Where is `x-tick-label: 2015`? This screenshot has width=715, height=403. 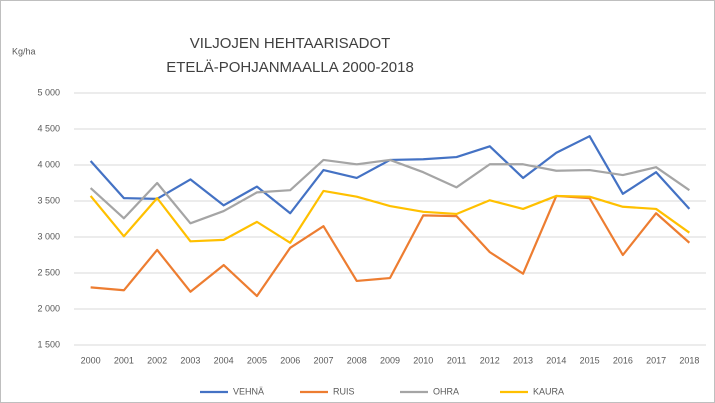
x-tick-label: 2015 is located at coordinates (590, 360).